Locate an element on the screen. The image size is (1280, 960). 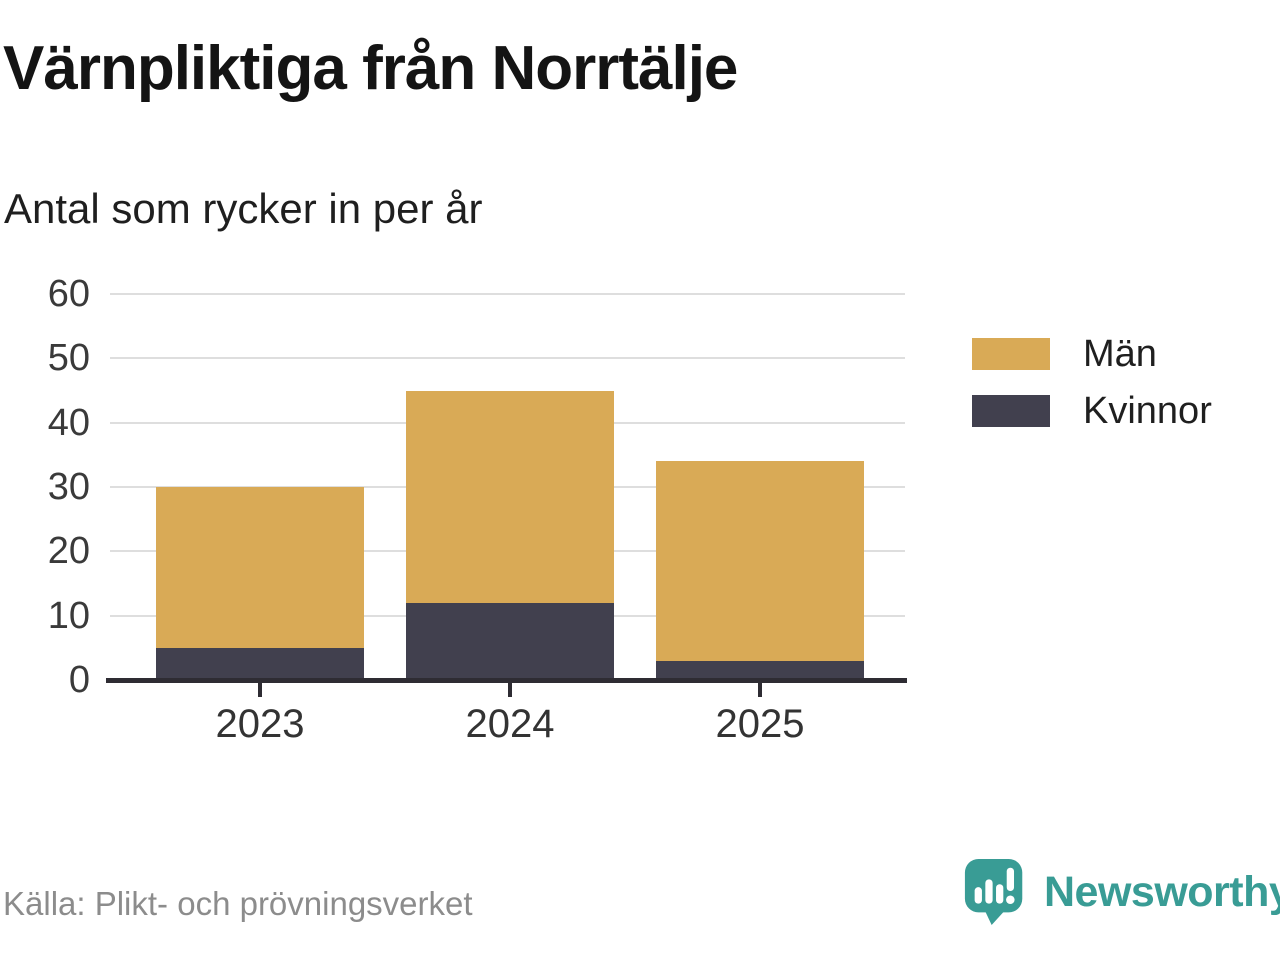
bar-2023-man is located at coordinates (260, 567).